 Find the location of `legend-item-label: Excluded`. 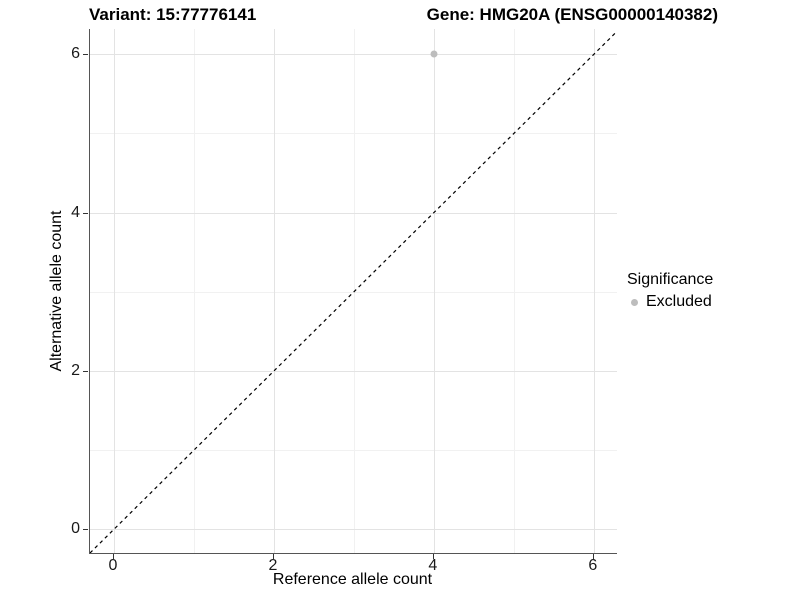

legend-item-label: Excluded is located at coordinates (679, 301).